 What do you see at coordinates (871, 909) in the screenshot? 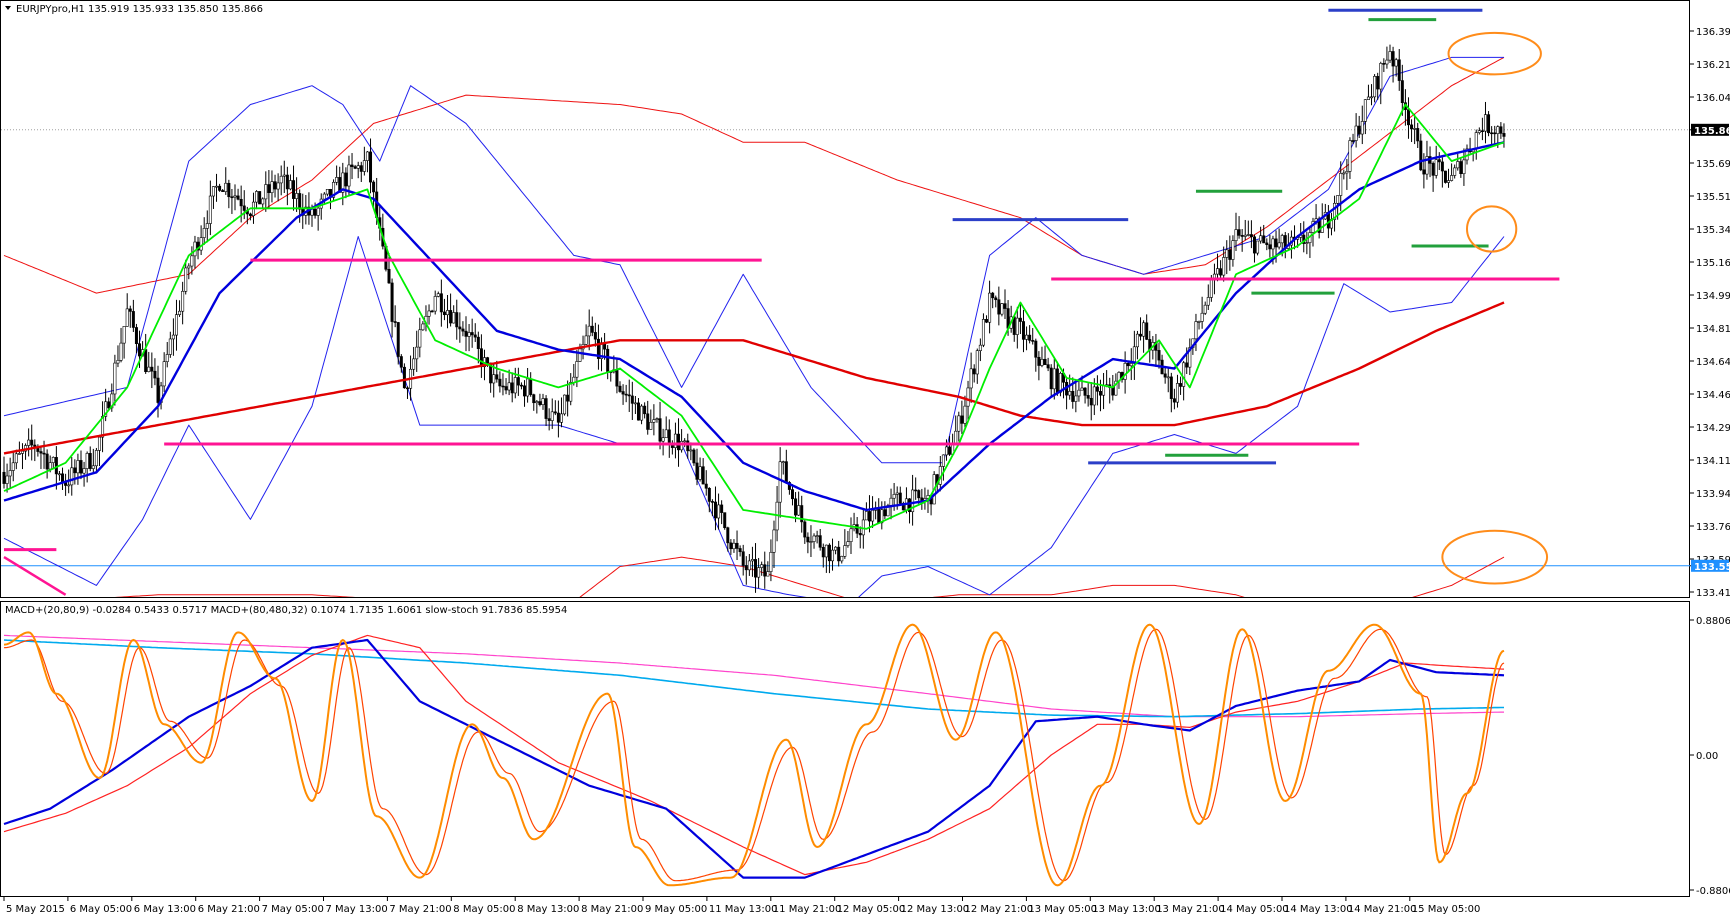
I see `x-tick-label: 12 May 05:00` at bounding box center [871, 909].